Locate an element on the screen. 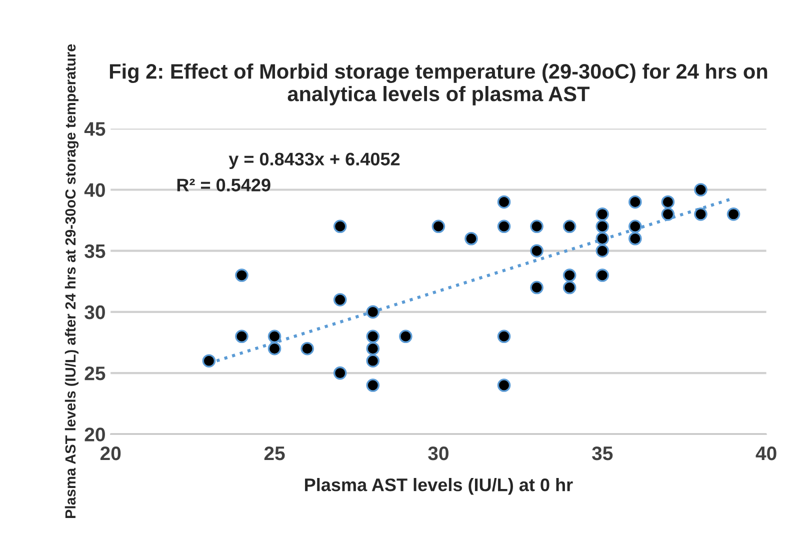  y-axis-title: Plasma AST levels (IU/L) after 24 hrs at 29-30oC storage temperature is located at coordinates (71, 281).